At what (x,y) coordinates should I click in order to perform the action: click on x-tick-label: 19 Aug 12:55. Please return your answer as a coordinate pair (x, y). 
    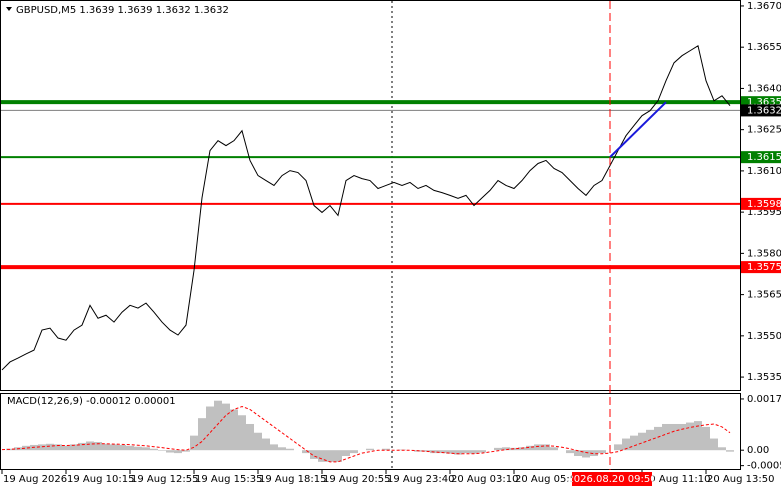
    Looking at the image, I should click on (164, 479).